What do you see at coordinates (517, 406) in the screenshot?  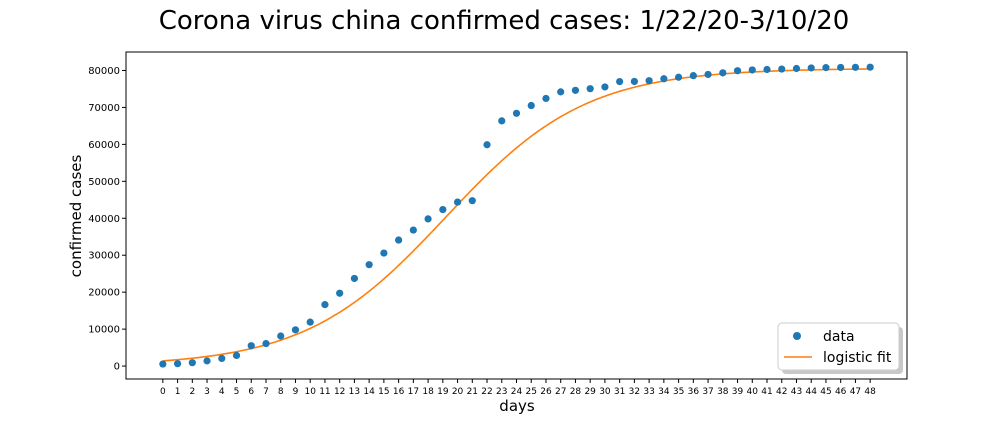 I see `x-axis-label: days` at bounding box center [517, 406].